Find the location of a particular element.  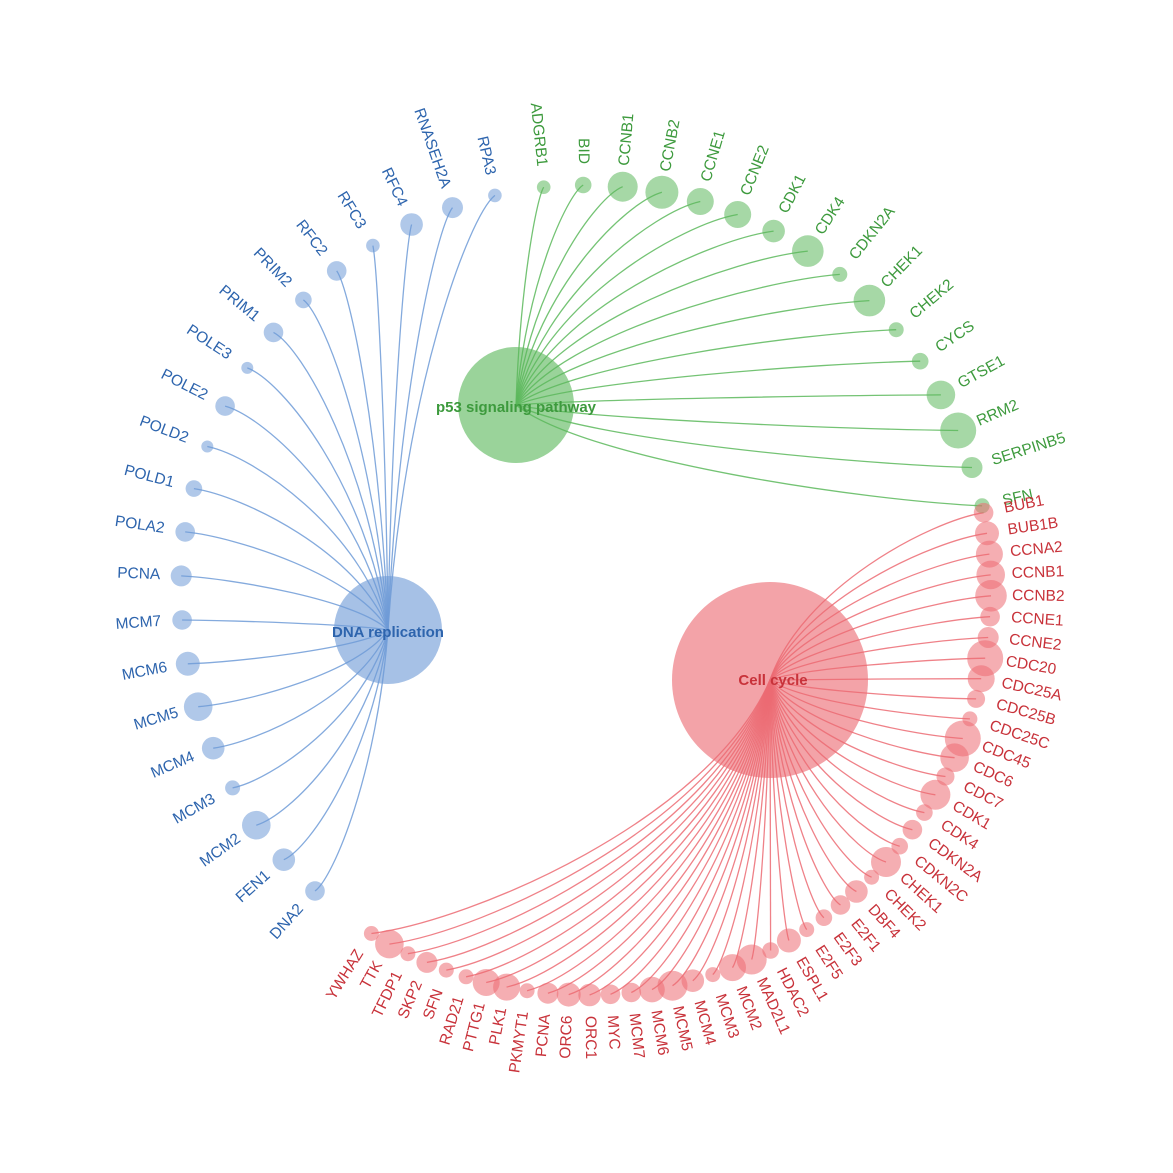

cell-cycle-gene-label: PCNA is located at coordinates (543, 1035).